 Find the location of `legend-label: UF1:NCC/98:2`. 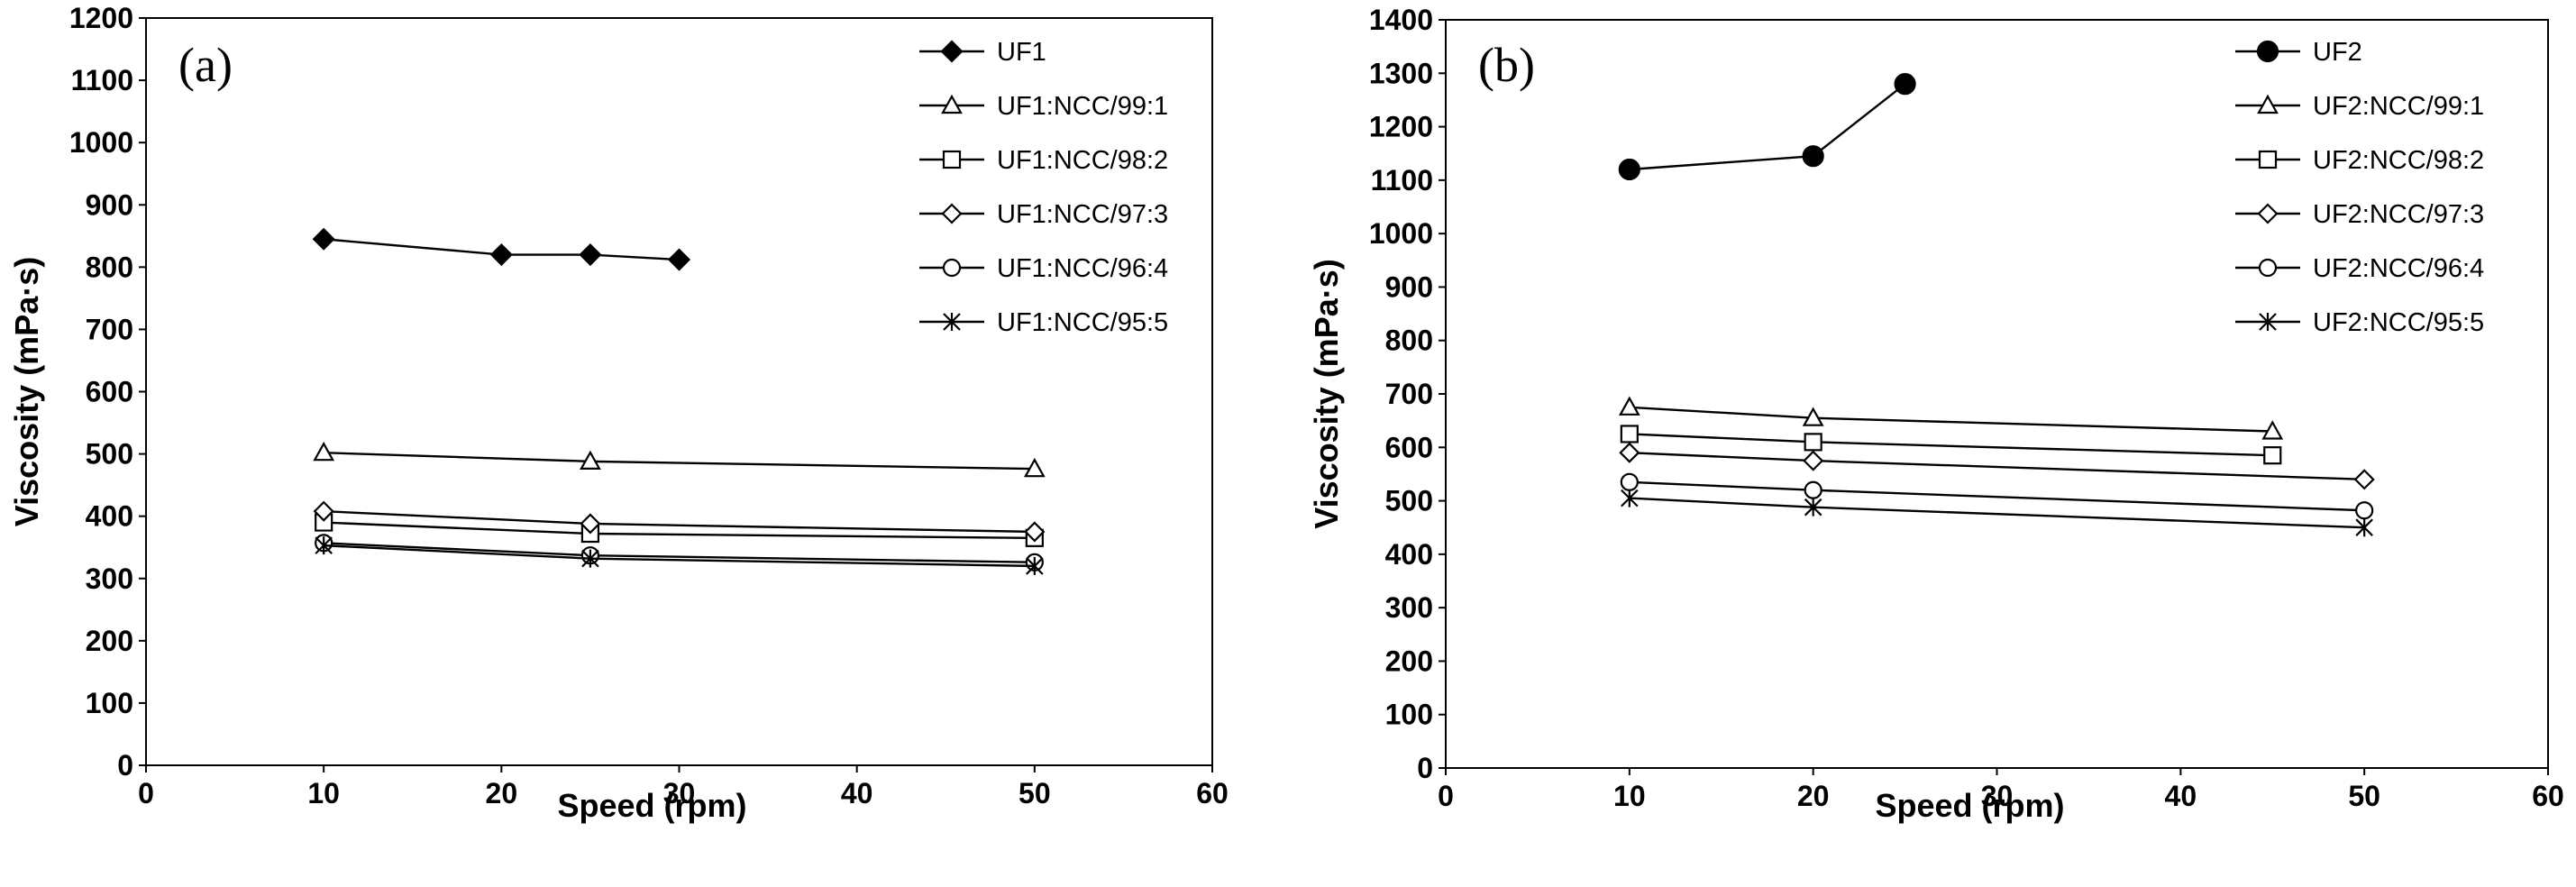

legend-label: UF1:NCC/98:2 is located at coordinates (1082, 160).